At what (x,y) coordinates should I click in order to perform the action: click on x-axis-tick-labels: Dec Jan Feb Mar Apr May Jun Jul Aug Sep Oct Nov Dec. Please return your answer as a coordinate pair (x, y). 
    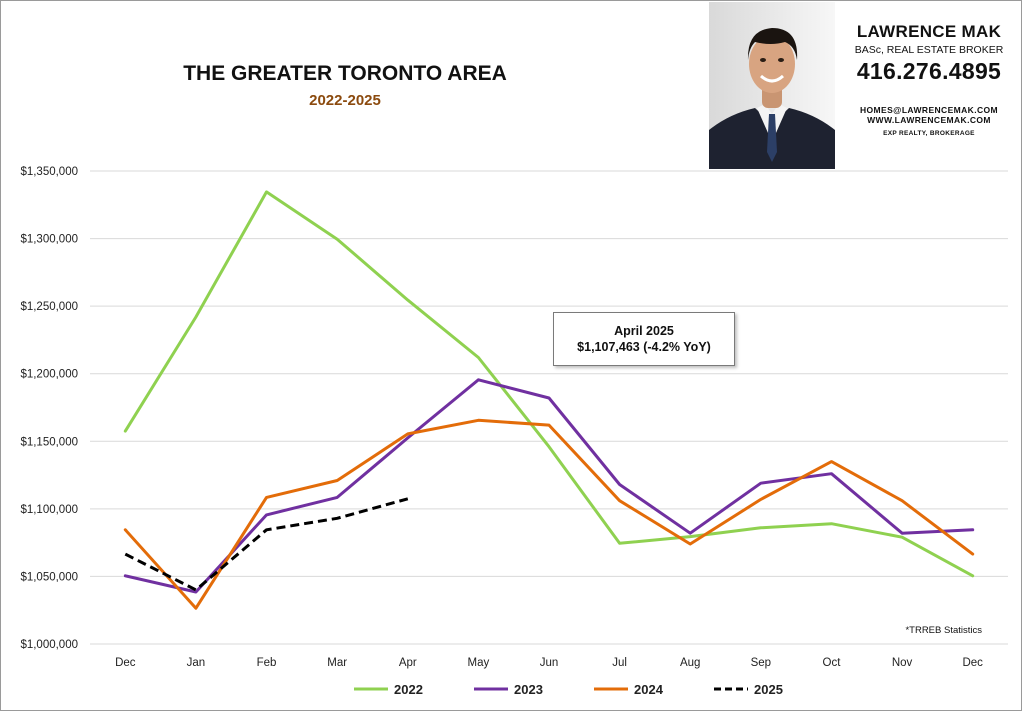
    Looking at the image, I should click on (549, 663).